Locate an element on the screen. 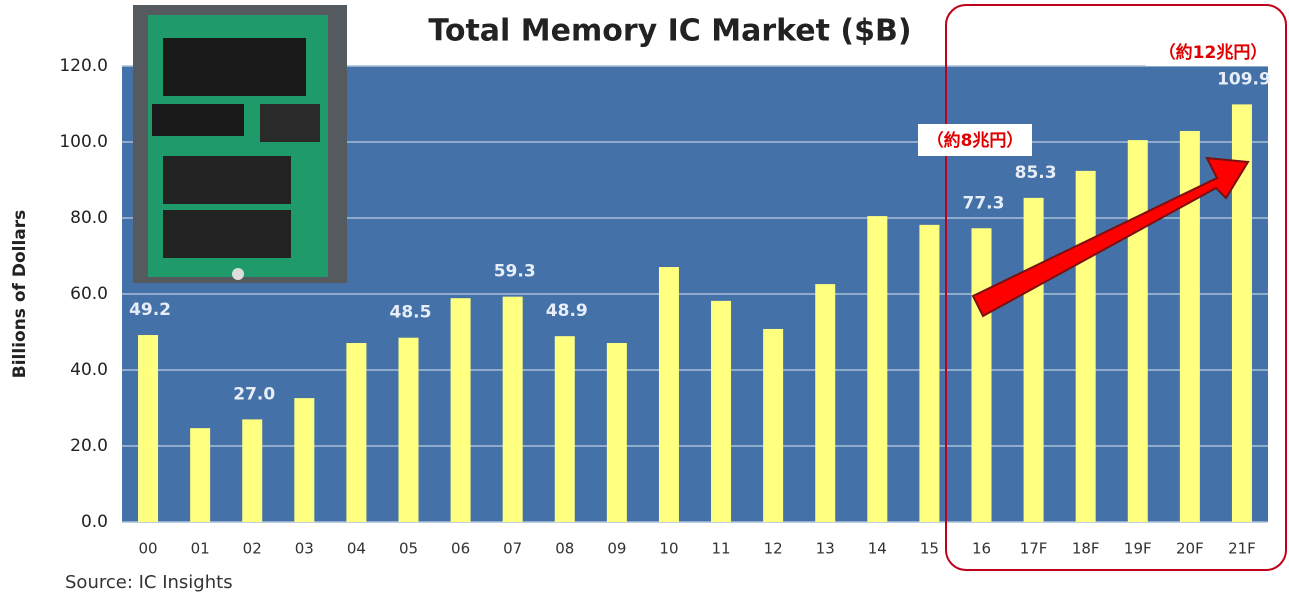  x-tick-label: 04 is located at coordinates (356, 549).